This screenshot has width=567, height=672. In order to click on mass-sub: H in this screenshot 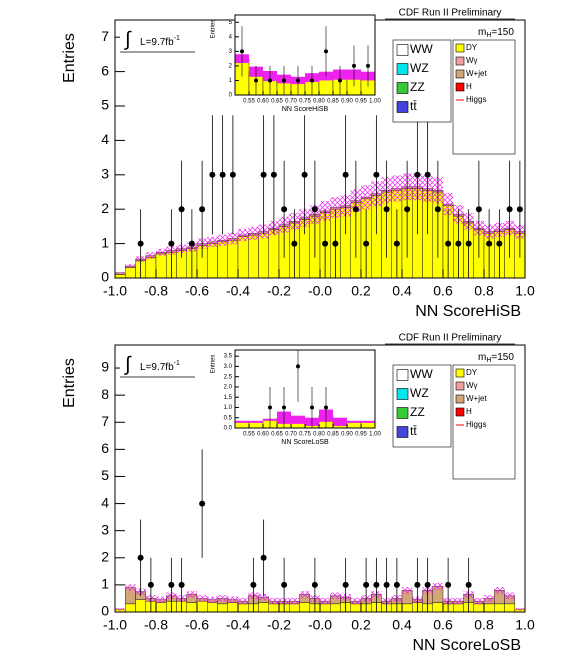, I will do `click(488, 360)`.